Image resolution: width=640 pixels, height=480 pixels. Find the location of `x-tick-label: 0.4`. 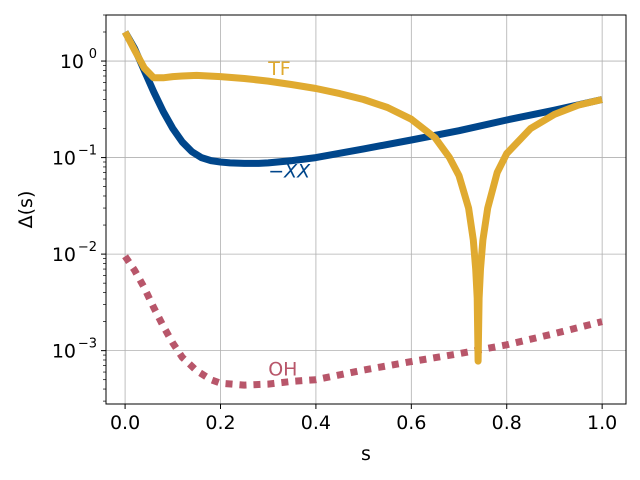

x-tick-label: 0.4 is located at coordinates (316, 423).